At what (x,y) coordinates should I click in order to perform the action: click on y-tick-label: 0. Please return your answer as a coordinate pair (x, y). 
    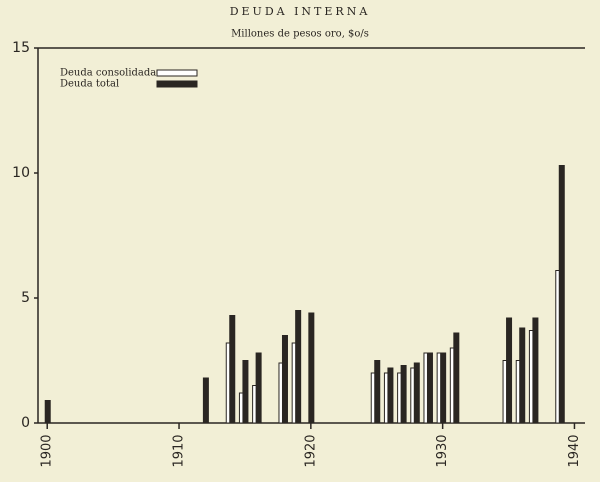
    Looking at the image, I should click on (25, 423).